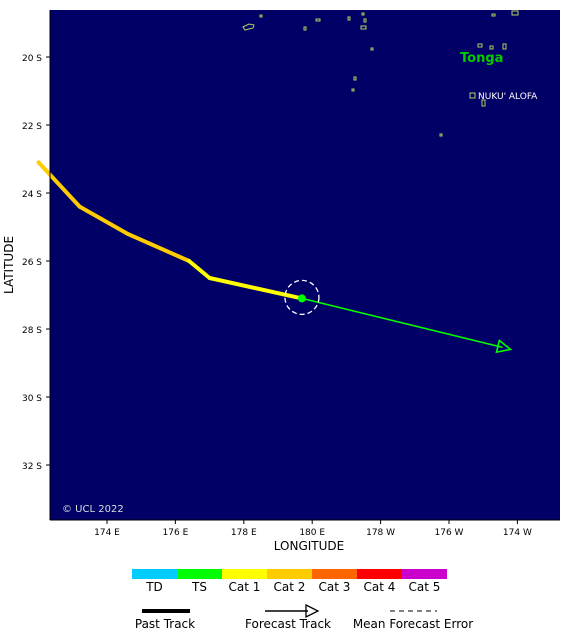  Describe the element at coordinates (9, 265) in the screenshot. I see `y-axis-title: LATITUDE` at that location.